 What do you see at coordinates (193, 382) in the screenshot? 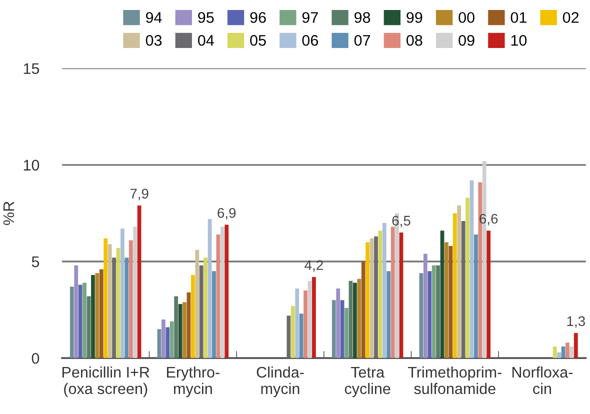
I see `x-tick-label: Erythro- mycin` at bounding box center [193, 382].